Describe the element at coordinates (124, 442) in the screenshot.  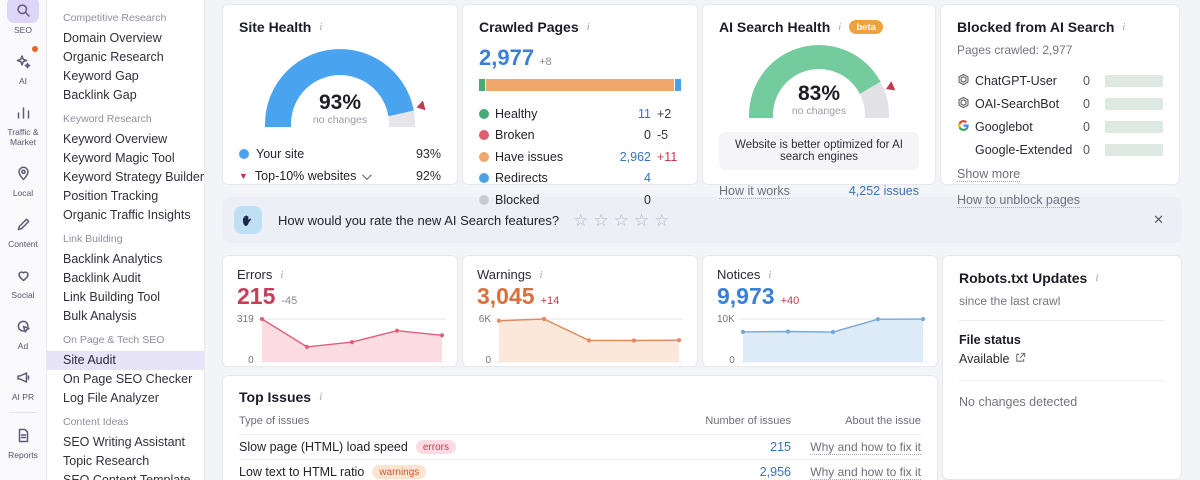
I see `sidebar-item-seo-writing-assistant: SEO Writing Assistant` at that location.